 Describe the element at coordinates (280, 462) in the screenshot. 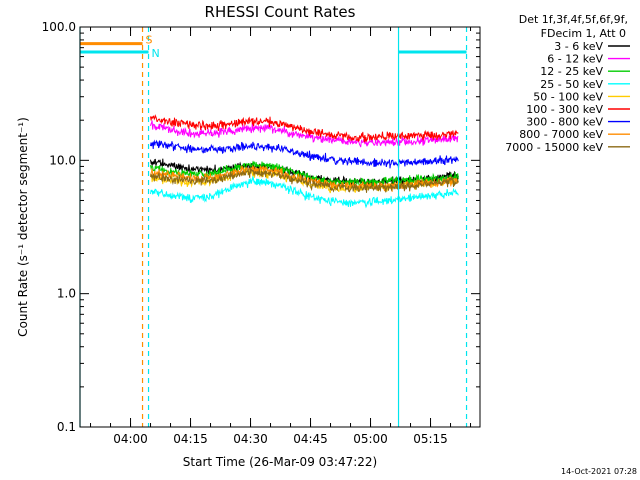

I see `x-axis-label: Start Time (26-Mar-09 03:47:22)` at that location.